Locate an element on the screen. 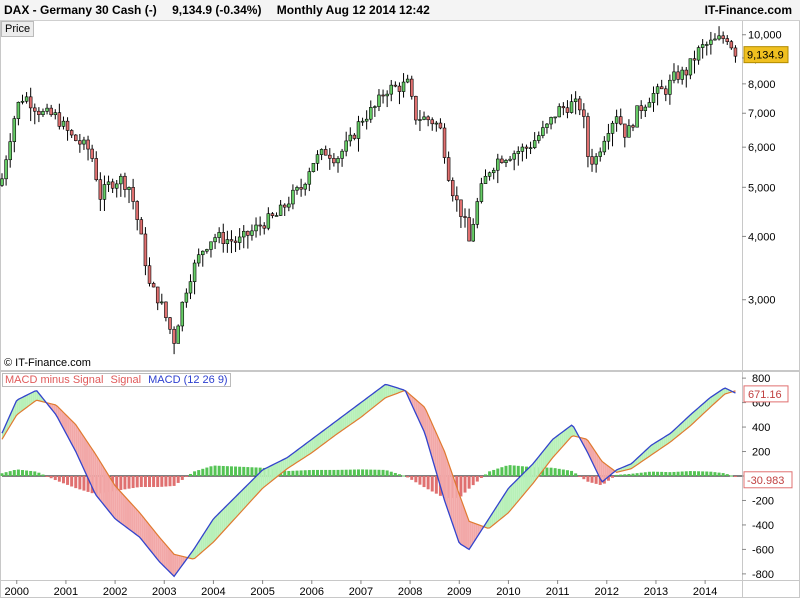 This screenshot has height=600, width=800. price-tick-label: 7,000 is located at coordinates (762, 114).